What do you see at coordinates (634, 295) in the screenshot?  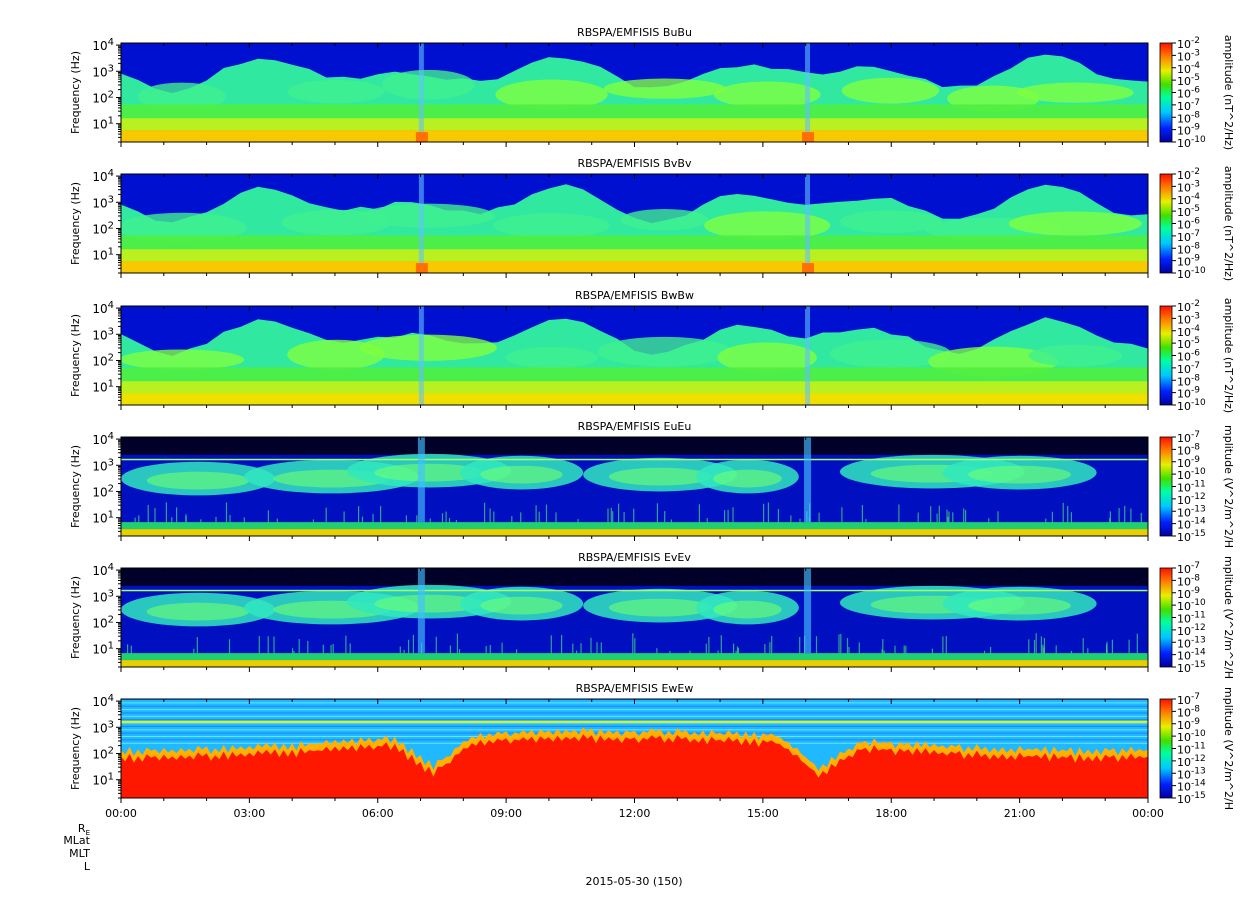 I see `panel-title: RBSPA/EMFISIS BwBw` at bounding box center [634, 295].